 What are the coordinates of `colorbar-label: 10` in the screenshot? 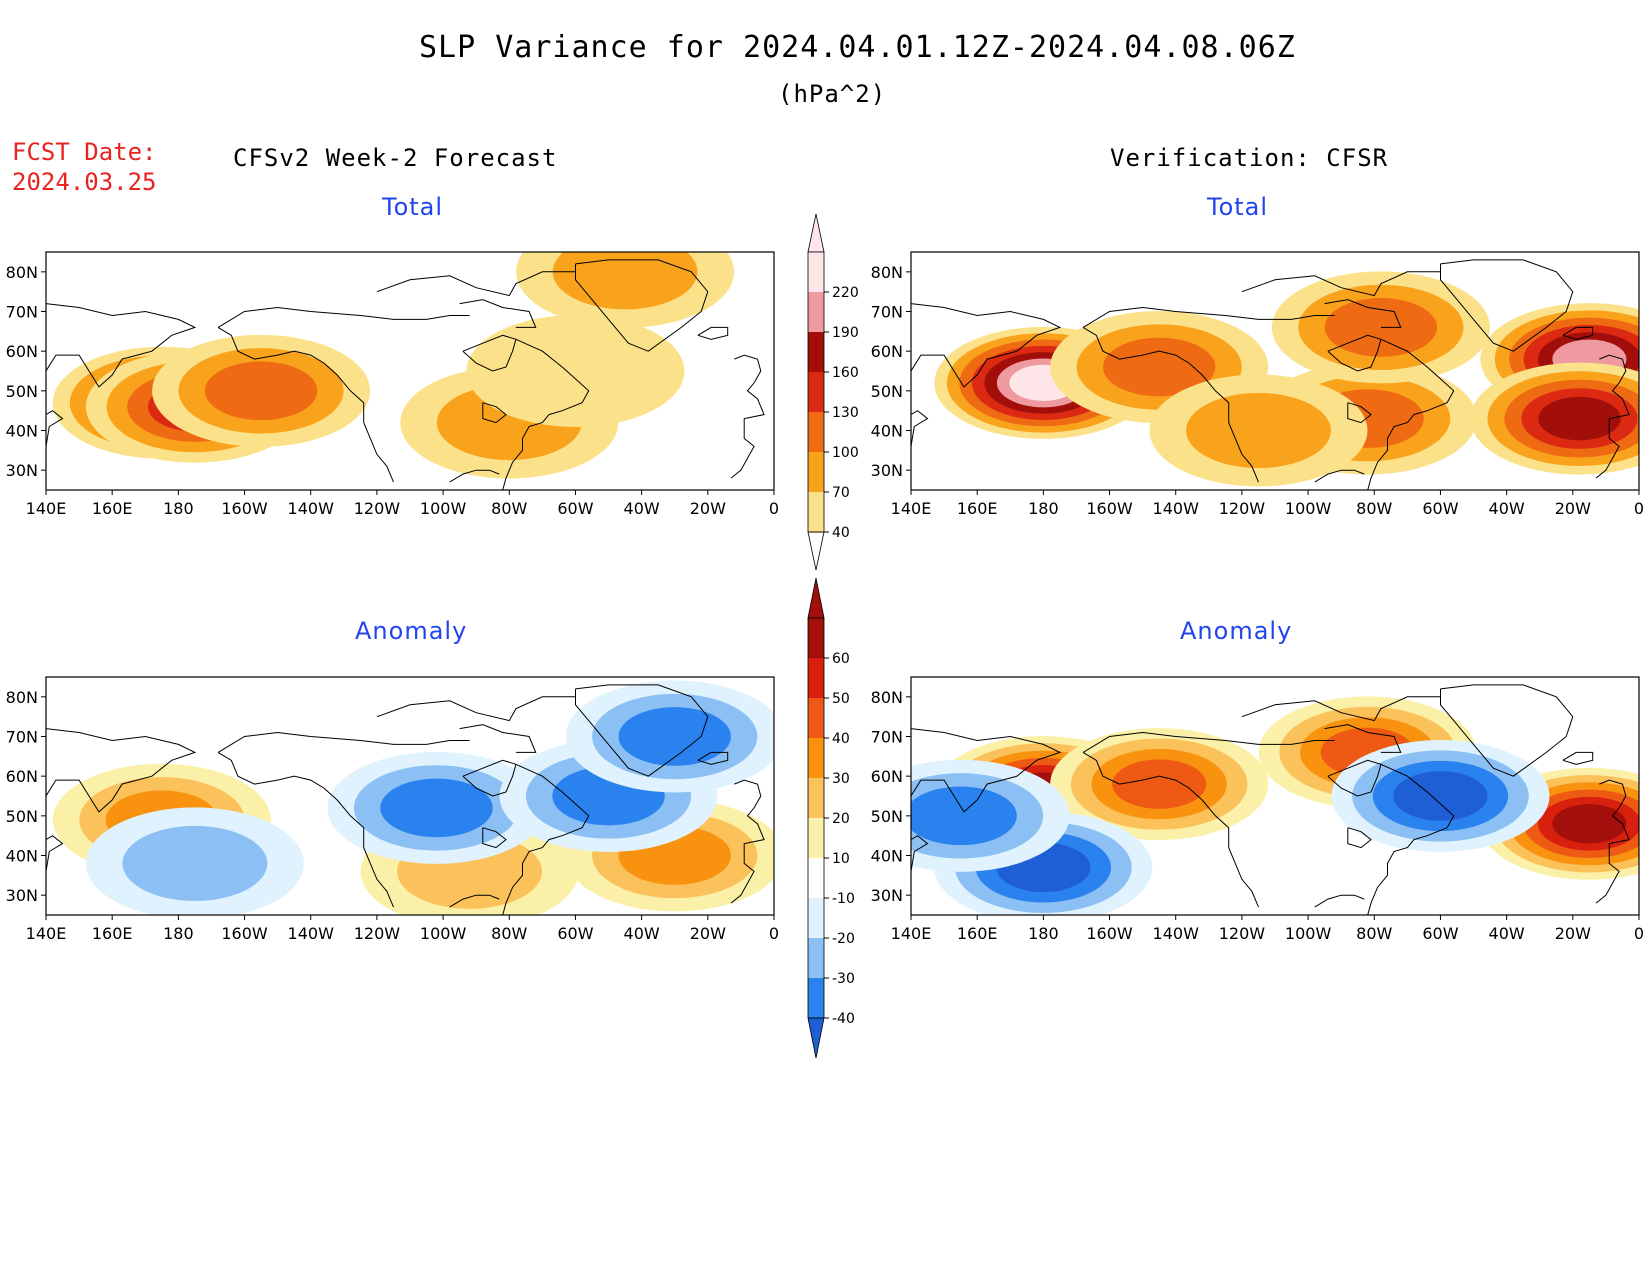 It's located at (841, 859).